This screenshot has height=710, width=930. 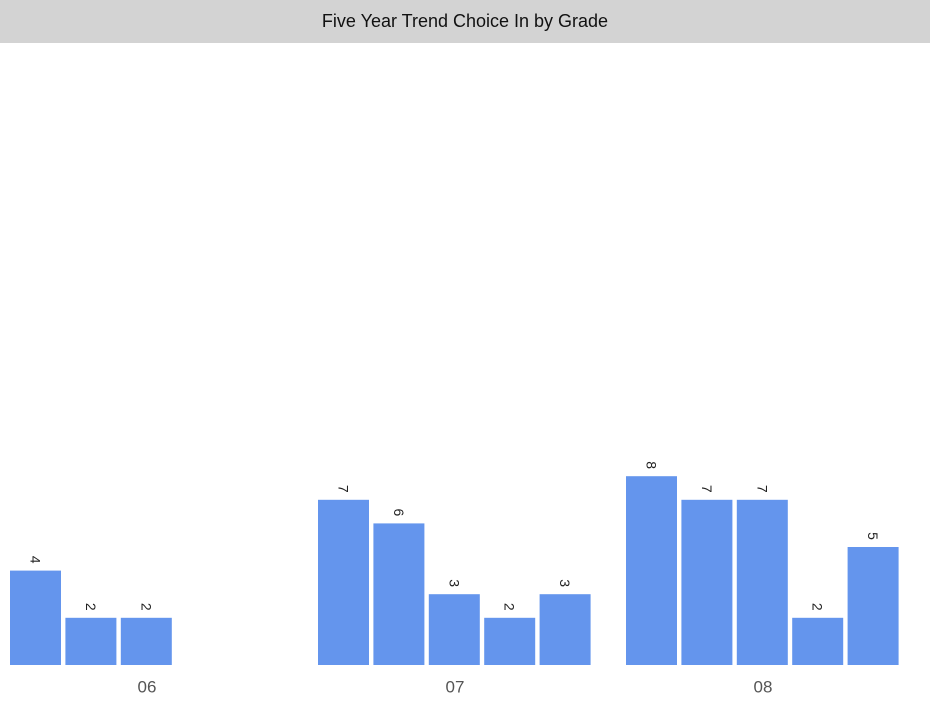 I want to click on bar-value-label: 5, so click(x=873, y=536).